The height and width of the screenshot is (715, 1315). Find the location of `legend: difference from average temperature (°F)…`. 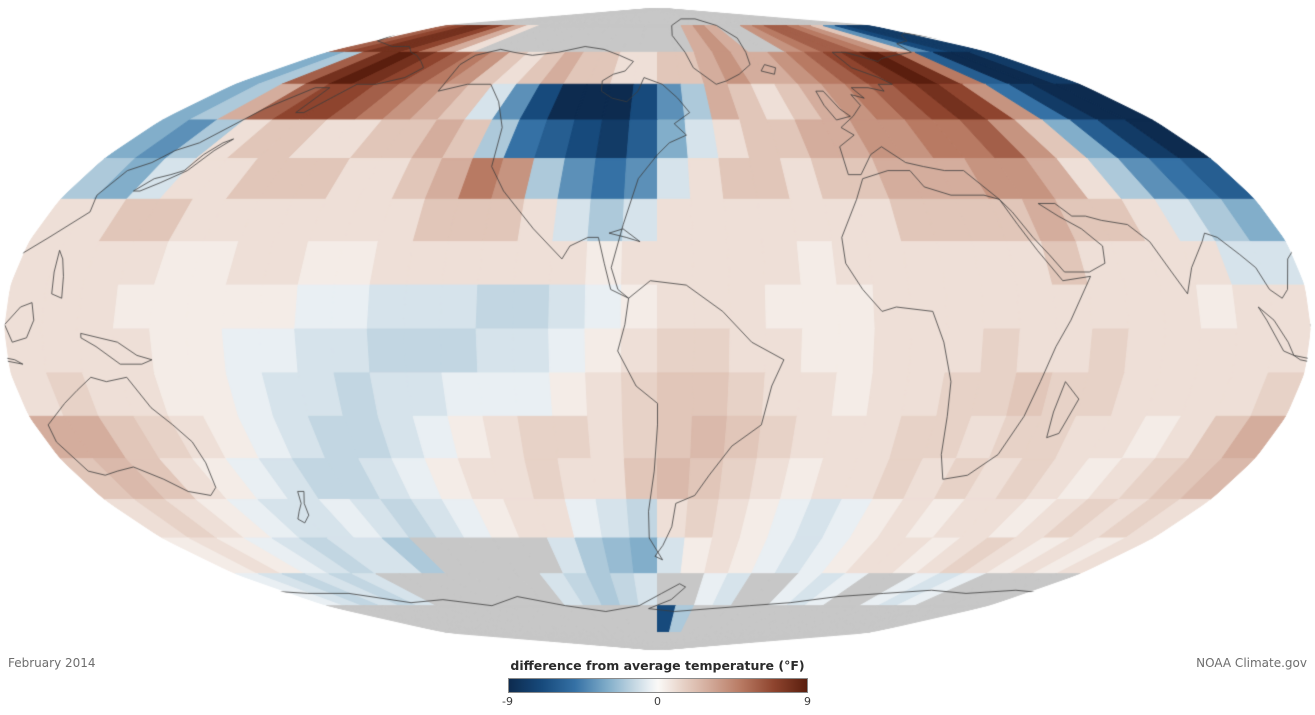

legend: difference from average temperature (°F)… is located at coordinates (658, 683).